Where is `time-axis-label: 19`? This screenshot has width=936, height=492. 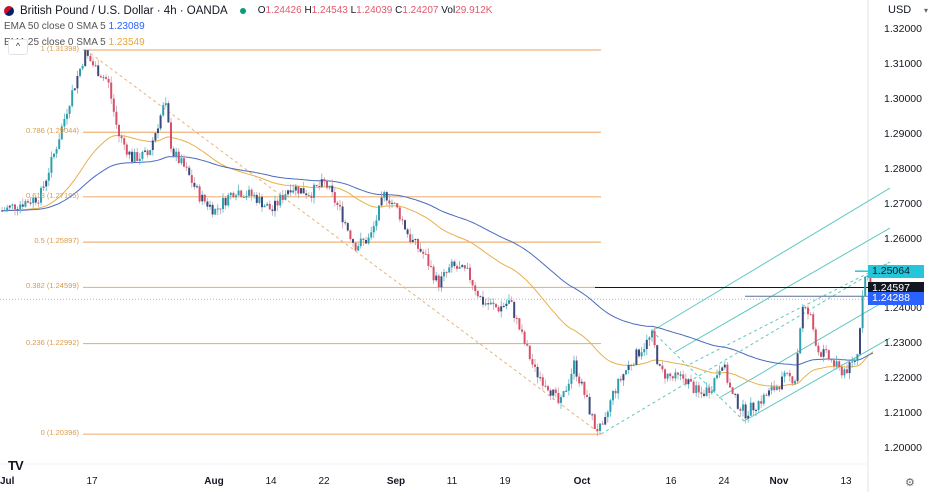 time-axis-label: 19 is located at coordinates (505, 481).